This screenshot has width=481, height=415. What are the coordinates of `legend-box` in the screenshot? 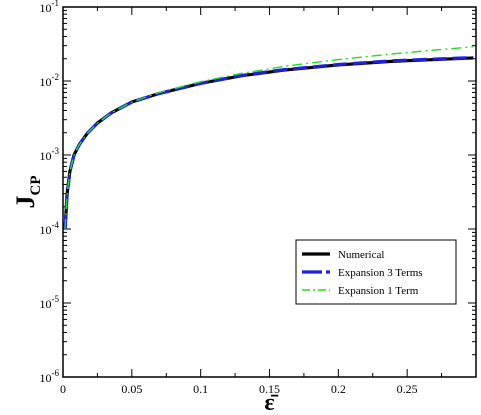 It's located at (376, 272).